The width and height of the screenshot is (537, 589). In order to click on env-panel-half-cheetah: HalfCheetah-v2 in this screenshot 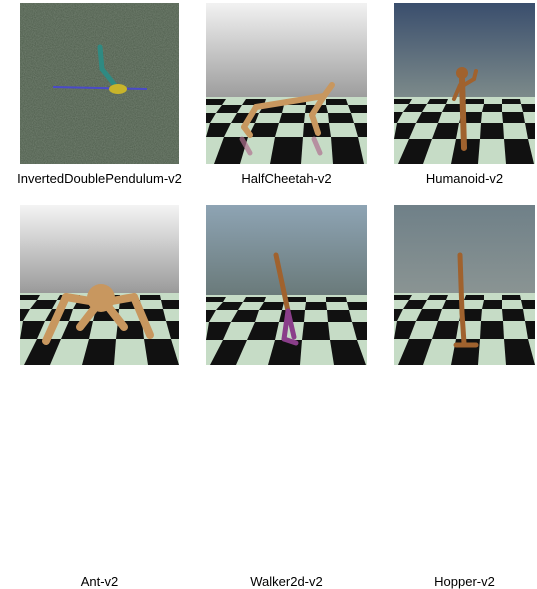, I will do `click(286, 94)`.